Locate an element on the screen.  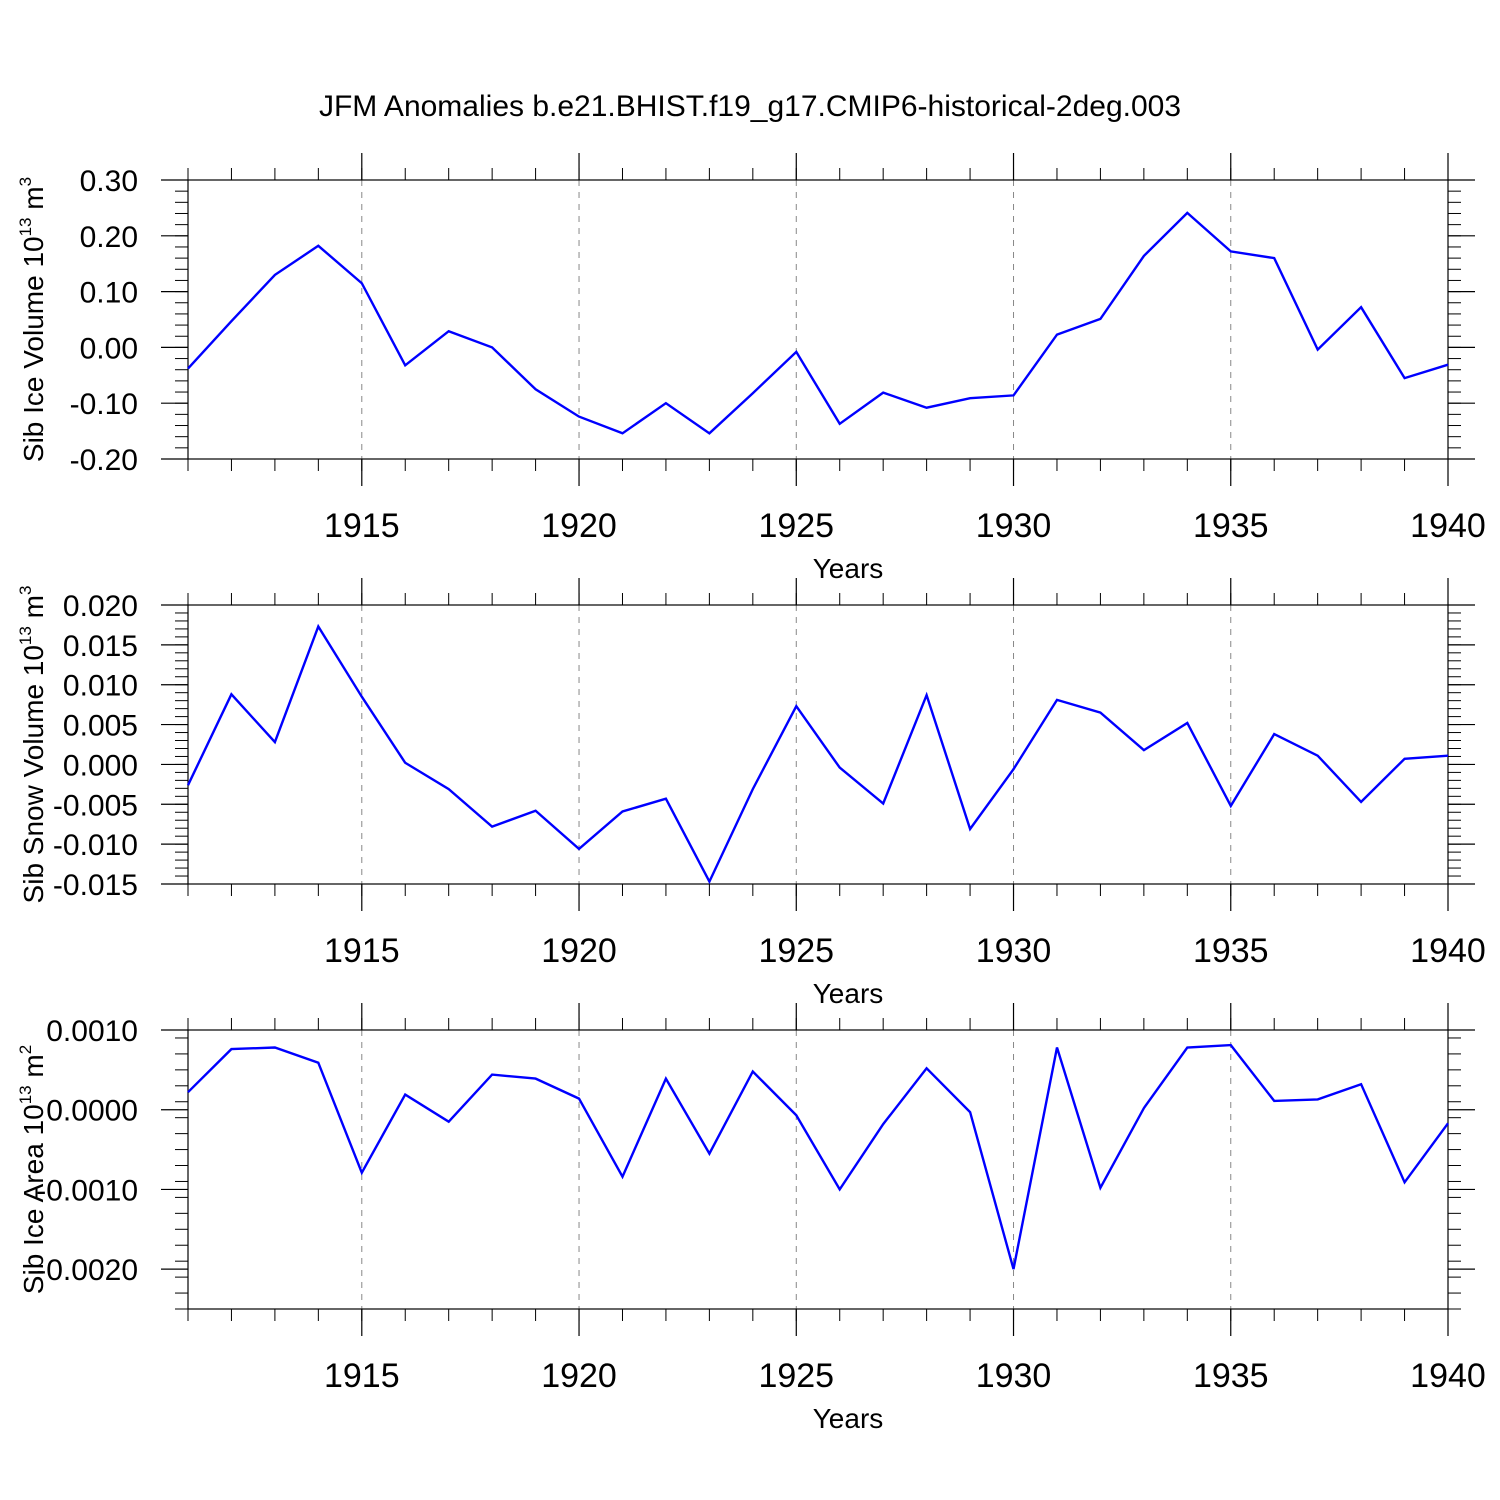
series-line-ice-area is located at coordinates (818, 1156).